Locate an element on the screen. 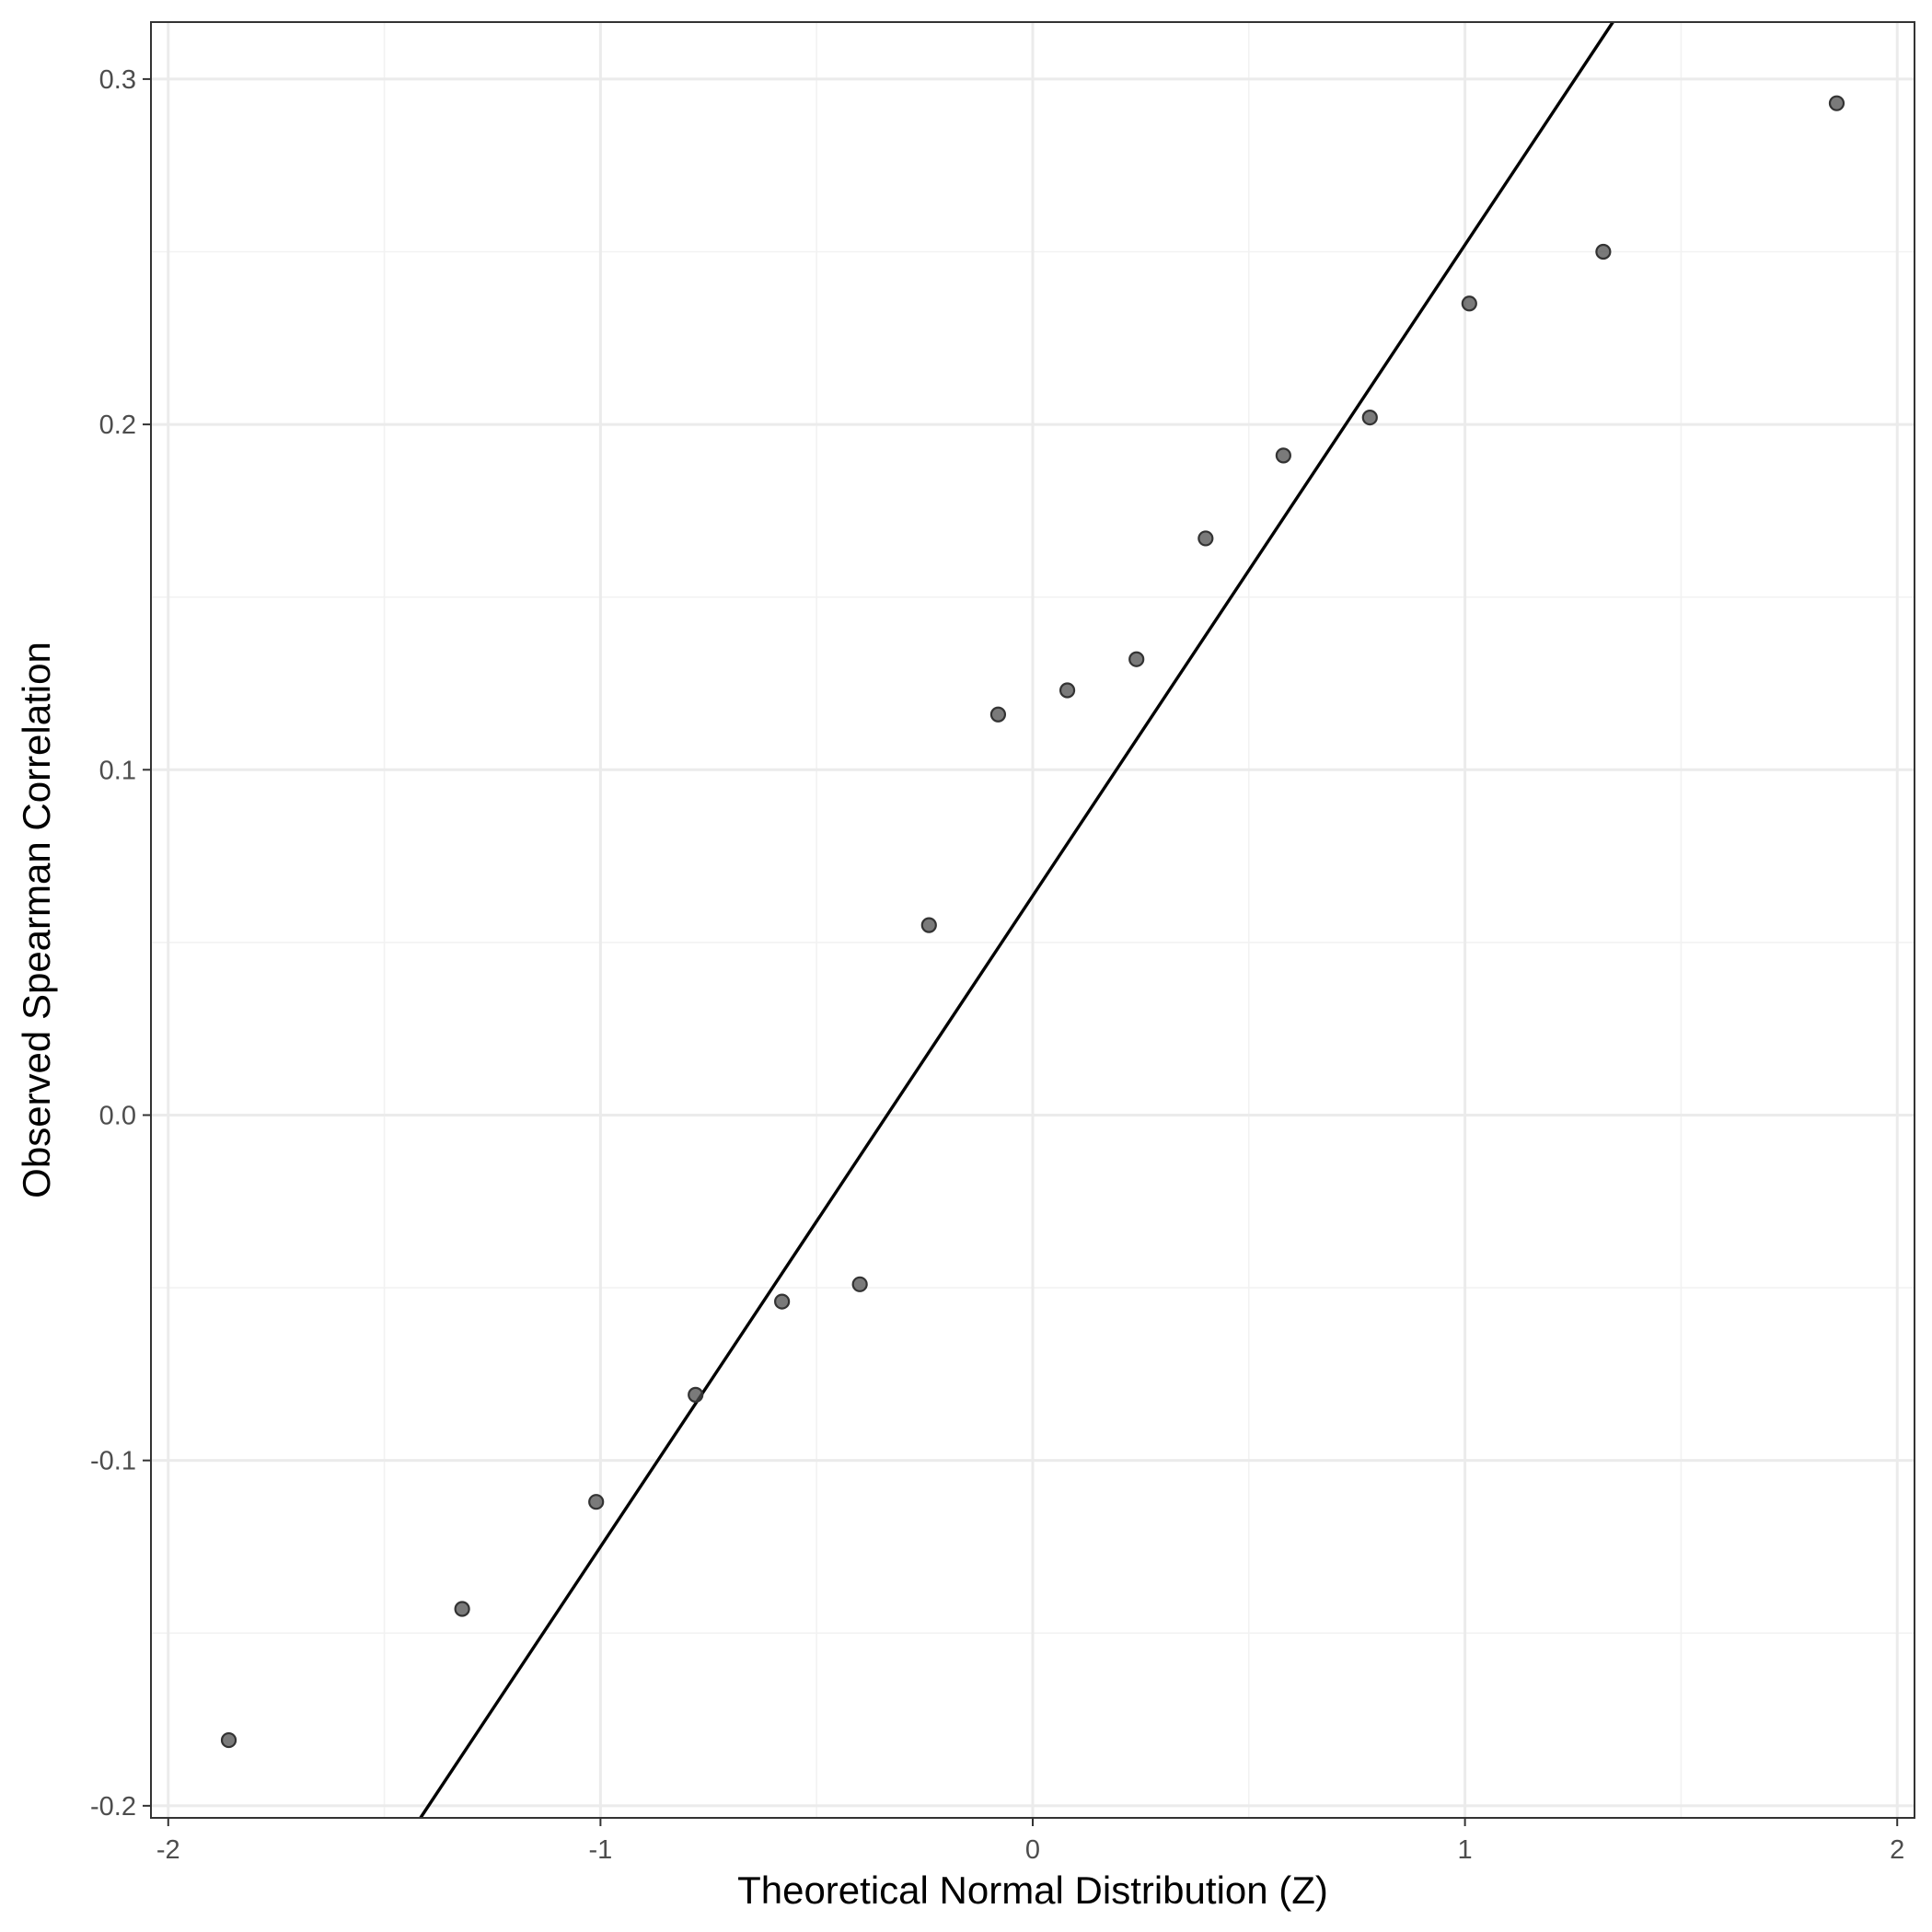  y-axis-title: Observed Spearman Correlation is located at coordinates (37, 920).